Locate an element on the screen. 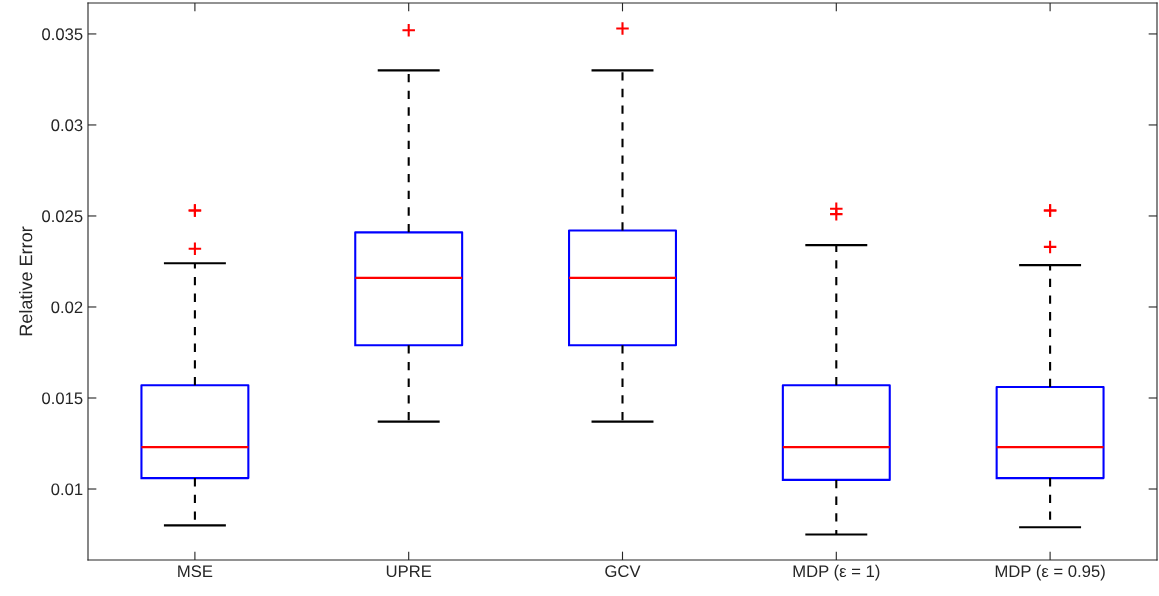  y-tick-label: 0.02 is located at coordinates (67, 307).